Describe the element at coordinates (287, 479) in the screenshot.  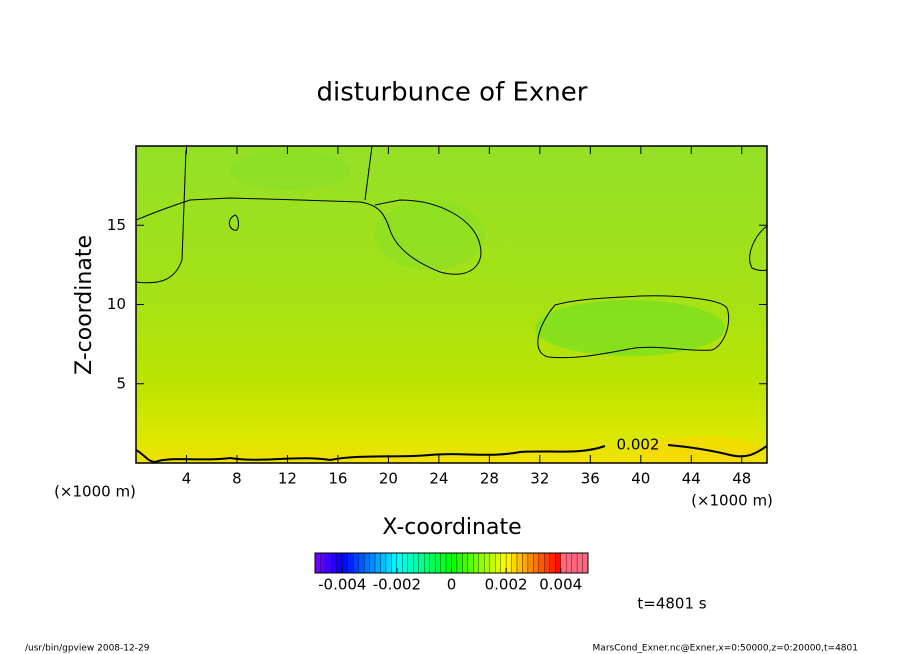
I see `x-tick-label: 12` at that location.